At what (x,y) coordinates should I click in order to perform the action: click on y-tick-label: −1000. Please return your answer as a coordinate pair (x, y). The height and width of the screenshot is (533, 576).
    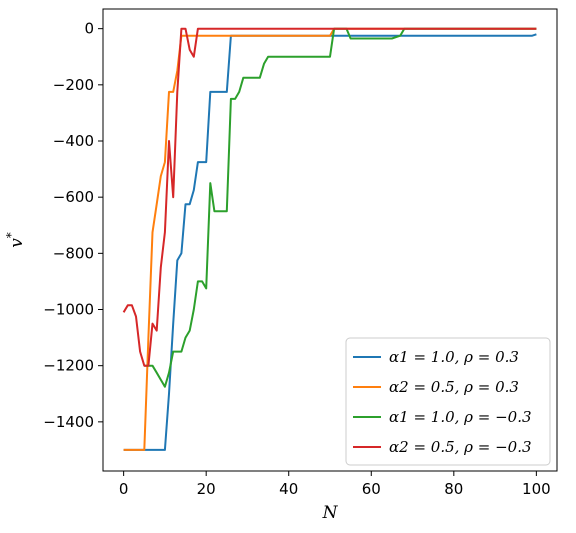
    Looking at the image, I should click on (68, 310).